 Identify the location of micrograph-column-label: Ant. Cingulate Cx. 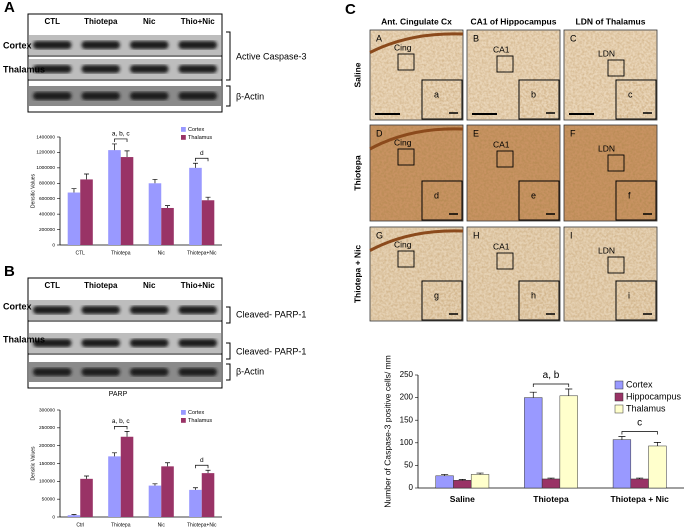
(416, 21).